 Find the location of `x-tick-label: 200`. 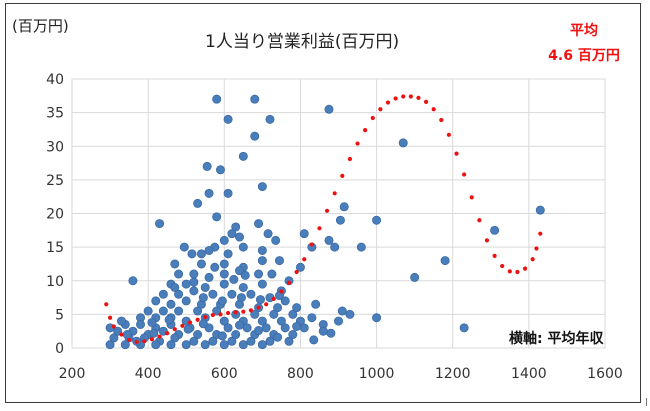

x-tick-label: 200 is located at coordinates (72, 374).